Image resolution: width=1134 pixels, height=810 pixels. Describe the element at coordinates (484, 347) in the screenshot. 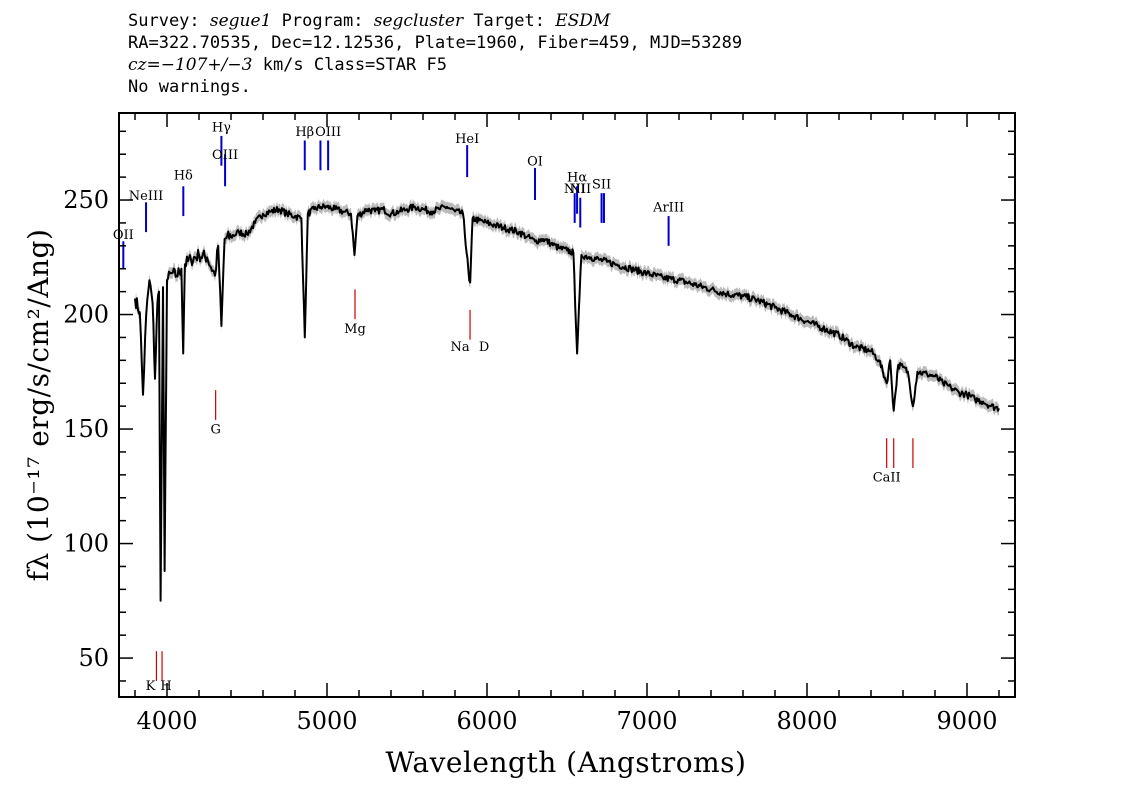

I see `absorption-line-label: D` at that location.